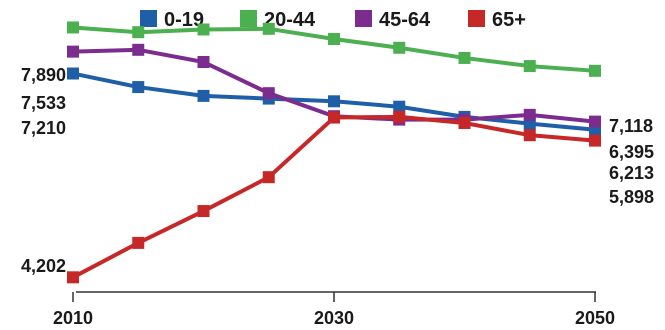  I want to click on legend-label-0-19: 0-19, so click(184, 20).